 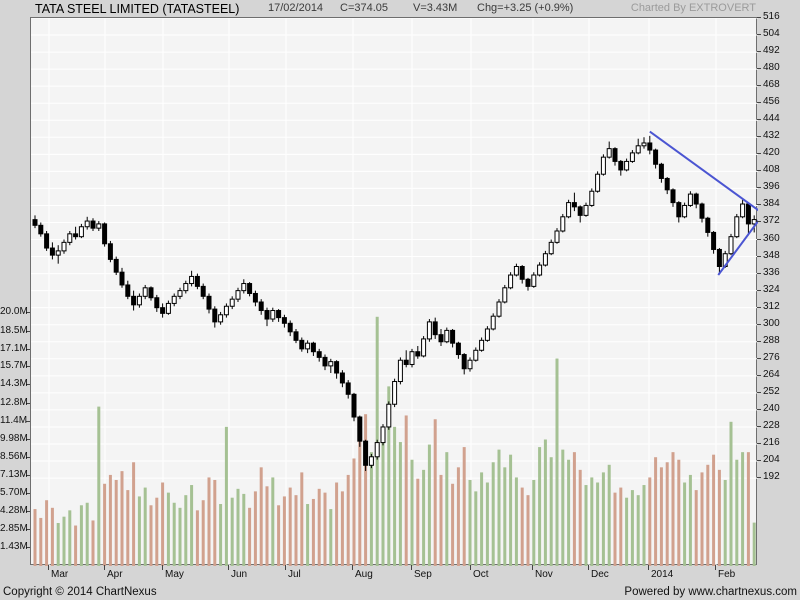 I want to click on month-label: Apr, so click(x=115, y=574).